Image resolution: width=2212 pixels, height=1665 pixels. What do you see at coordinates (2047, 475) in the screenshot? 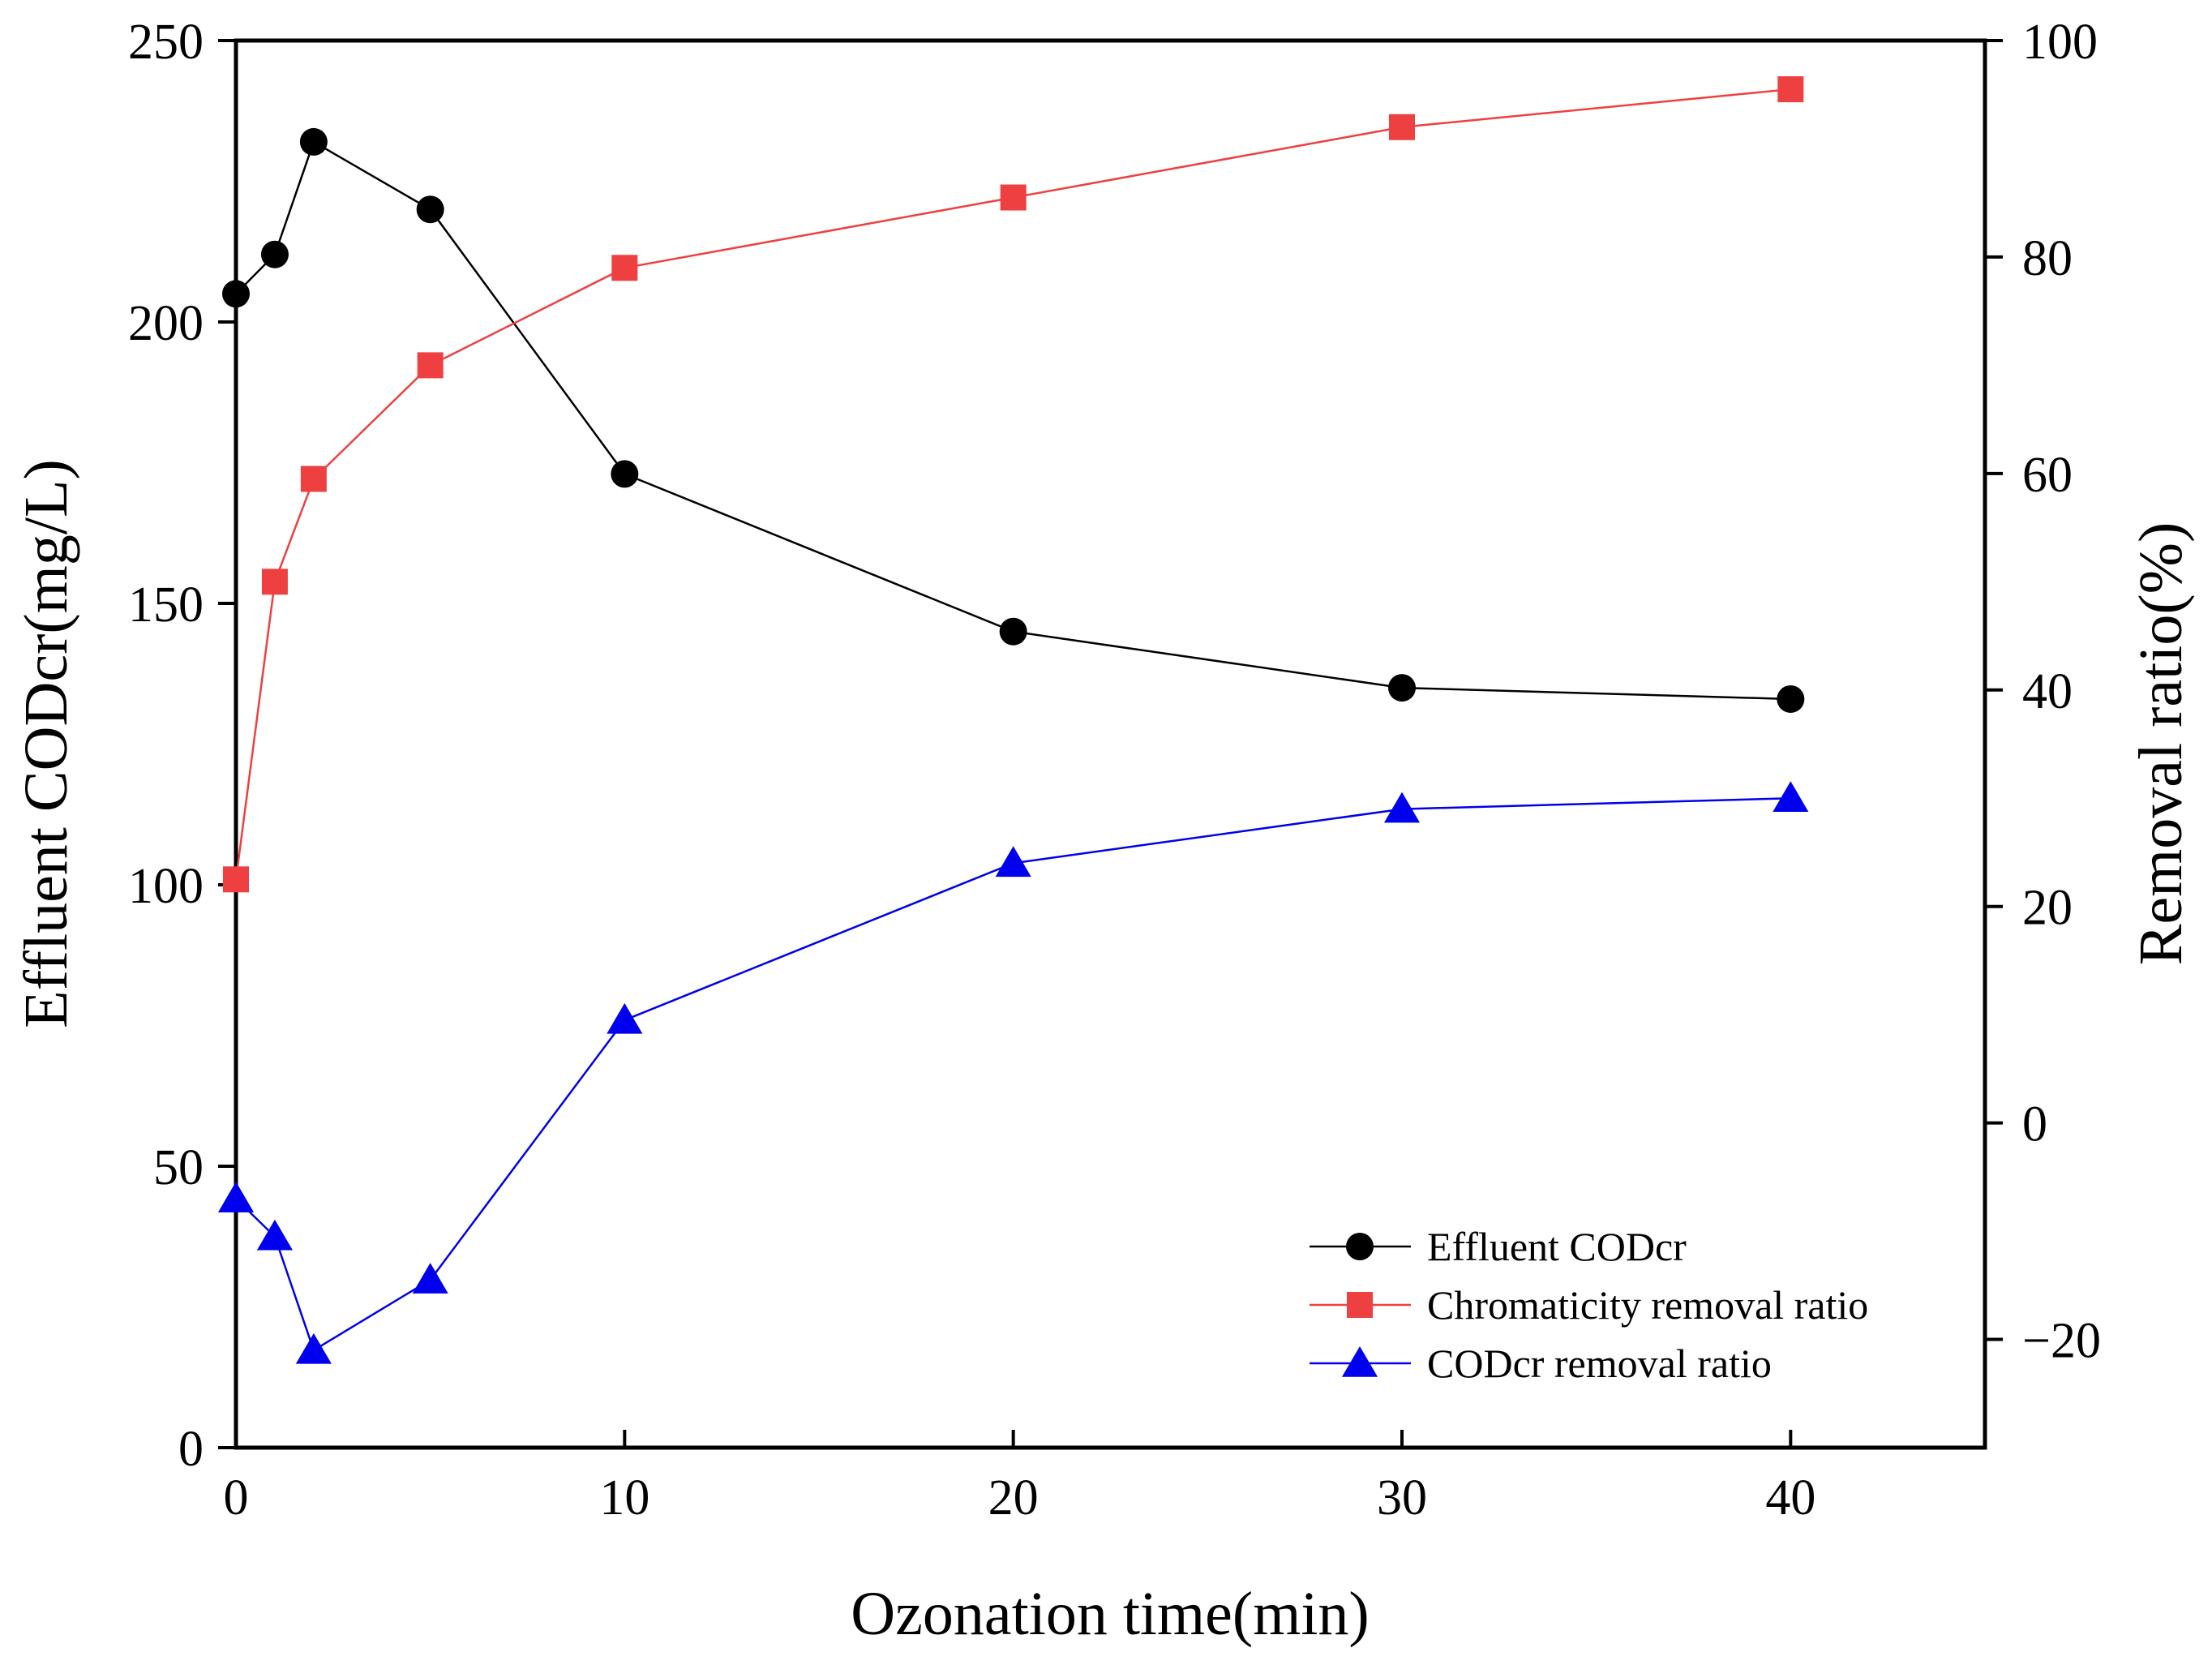
I see `y-right-tick-label: 60` at bounding box center [2047, 475].